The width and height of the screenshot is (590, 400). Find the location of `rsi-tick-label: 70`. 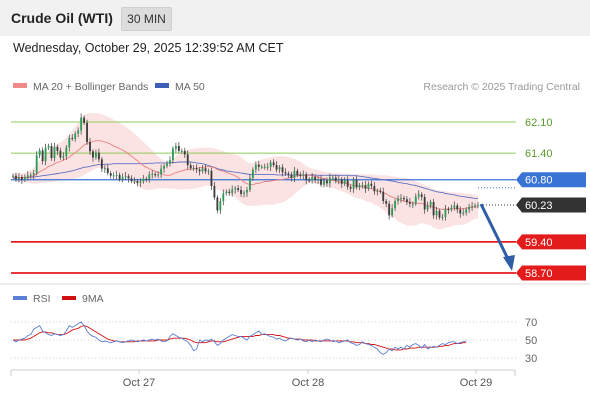

rsi-tick-label: 70 is located at coordinates (531, 323).